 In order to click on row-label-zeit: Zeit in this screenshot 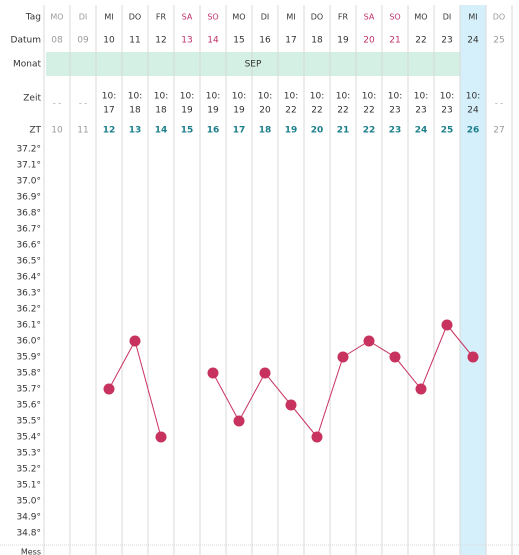, I will do `click(32, 99)`.